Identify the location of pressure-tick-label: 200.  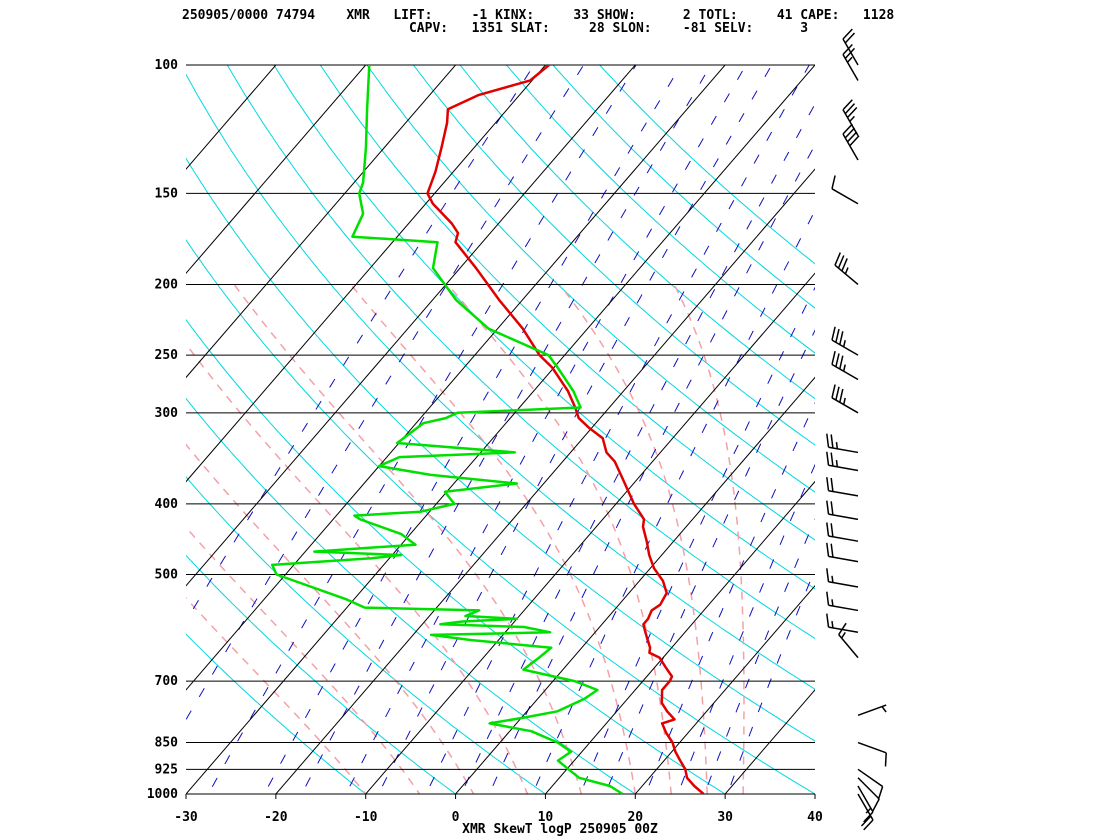
(167, 284).